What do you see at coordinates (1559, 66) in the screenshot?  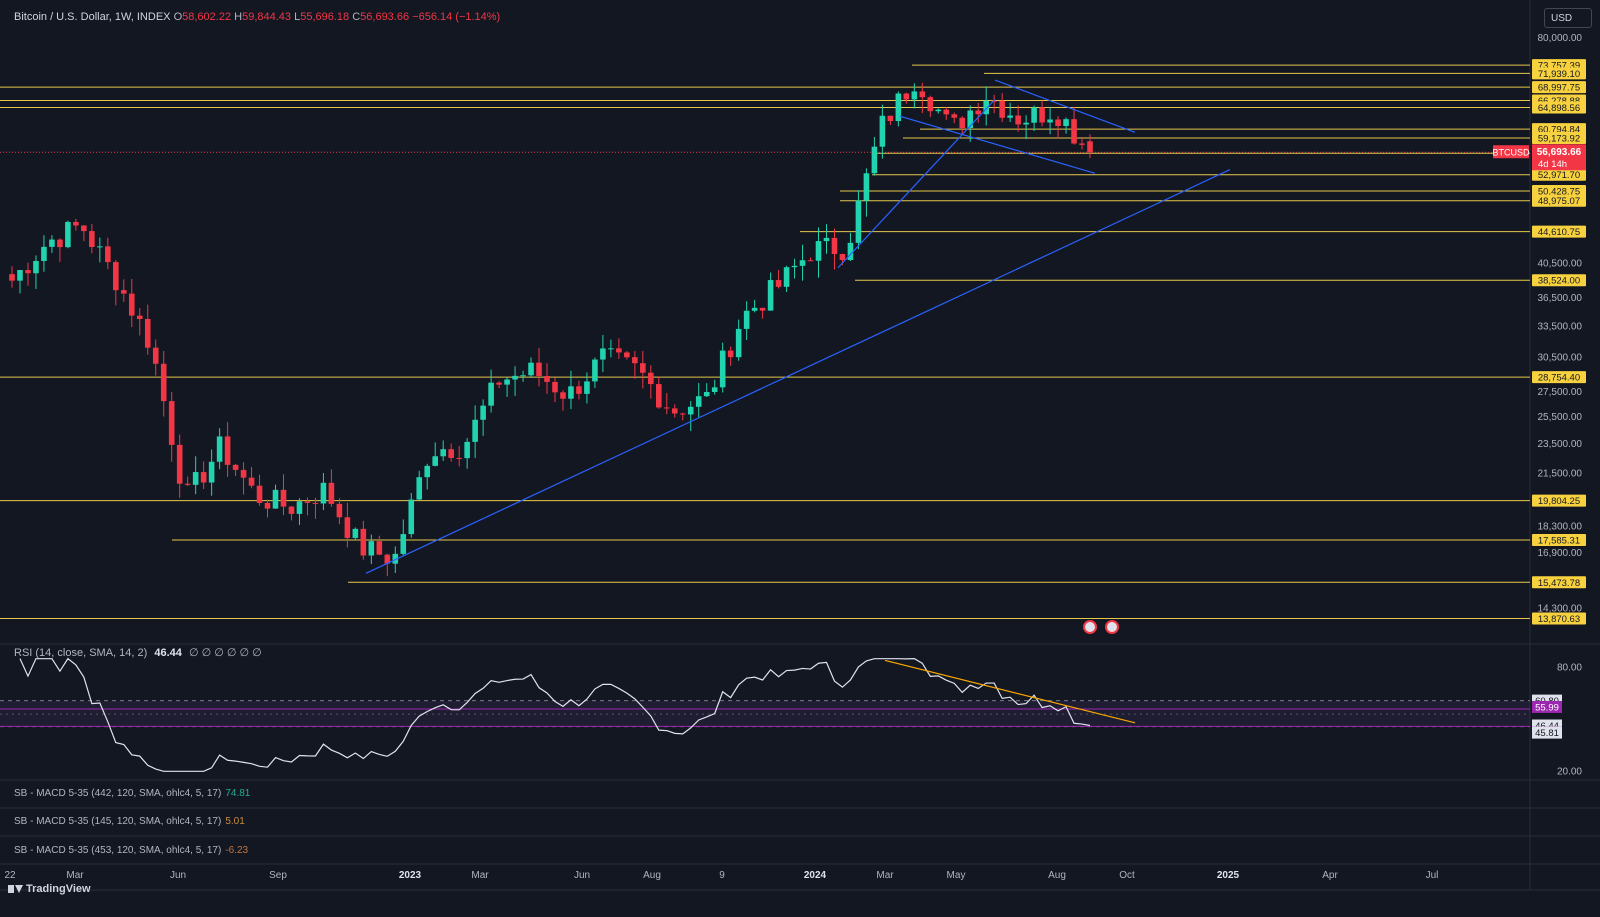 I see `level-badge-label: 73,757.39` at bounding box center [1559, 66].